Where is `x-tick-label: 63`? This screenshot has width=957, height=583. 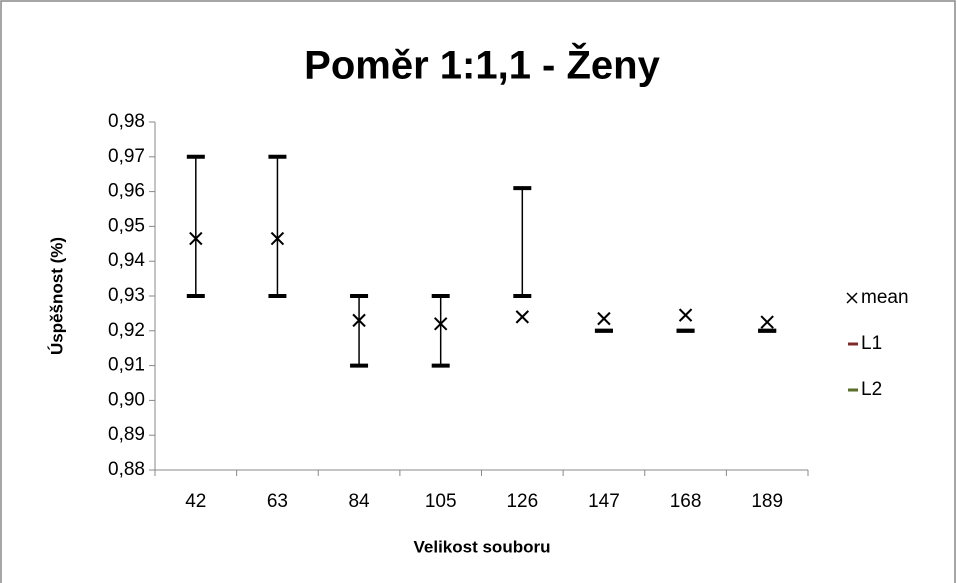
x-tick-label: 63 is located at coordinates (277, 501).